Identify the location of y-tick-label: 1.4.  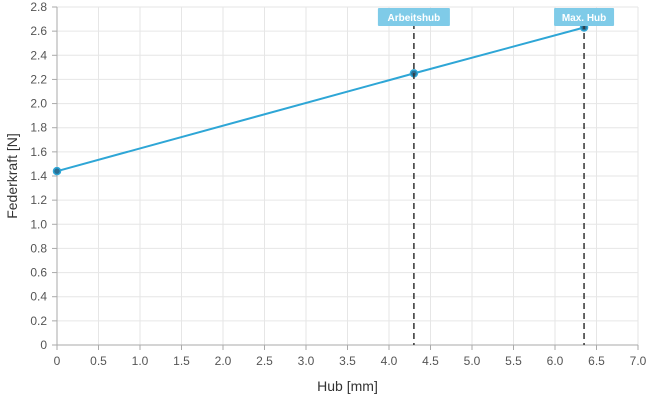
(38, 176).